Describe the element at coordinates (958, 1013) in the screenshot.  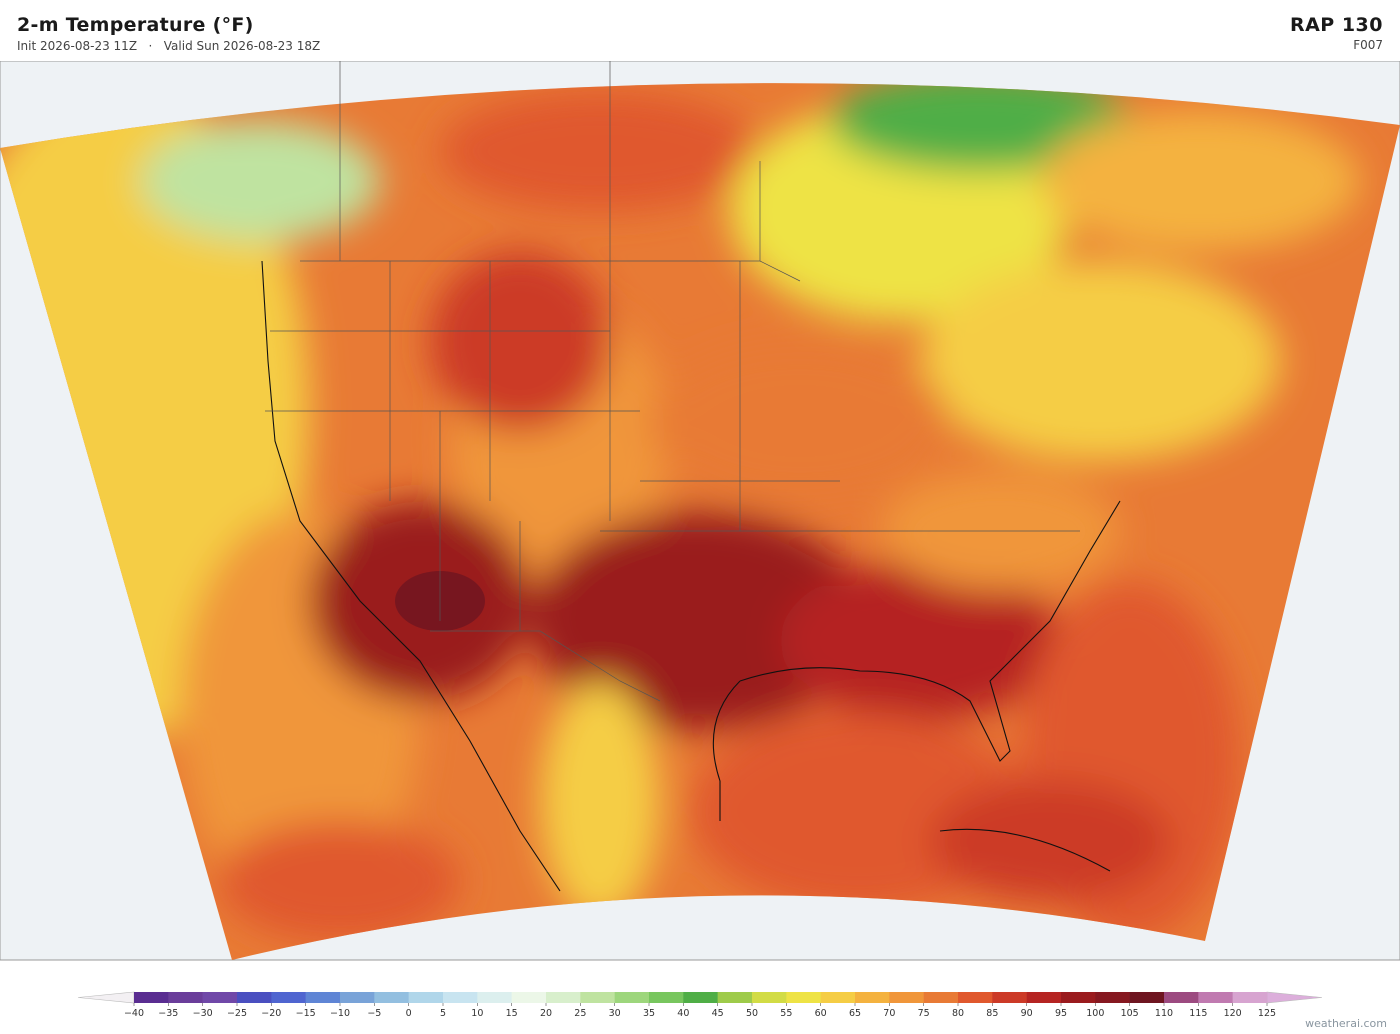
I see `colorbar-label: 80` at that location.